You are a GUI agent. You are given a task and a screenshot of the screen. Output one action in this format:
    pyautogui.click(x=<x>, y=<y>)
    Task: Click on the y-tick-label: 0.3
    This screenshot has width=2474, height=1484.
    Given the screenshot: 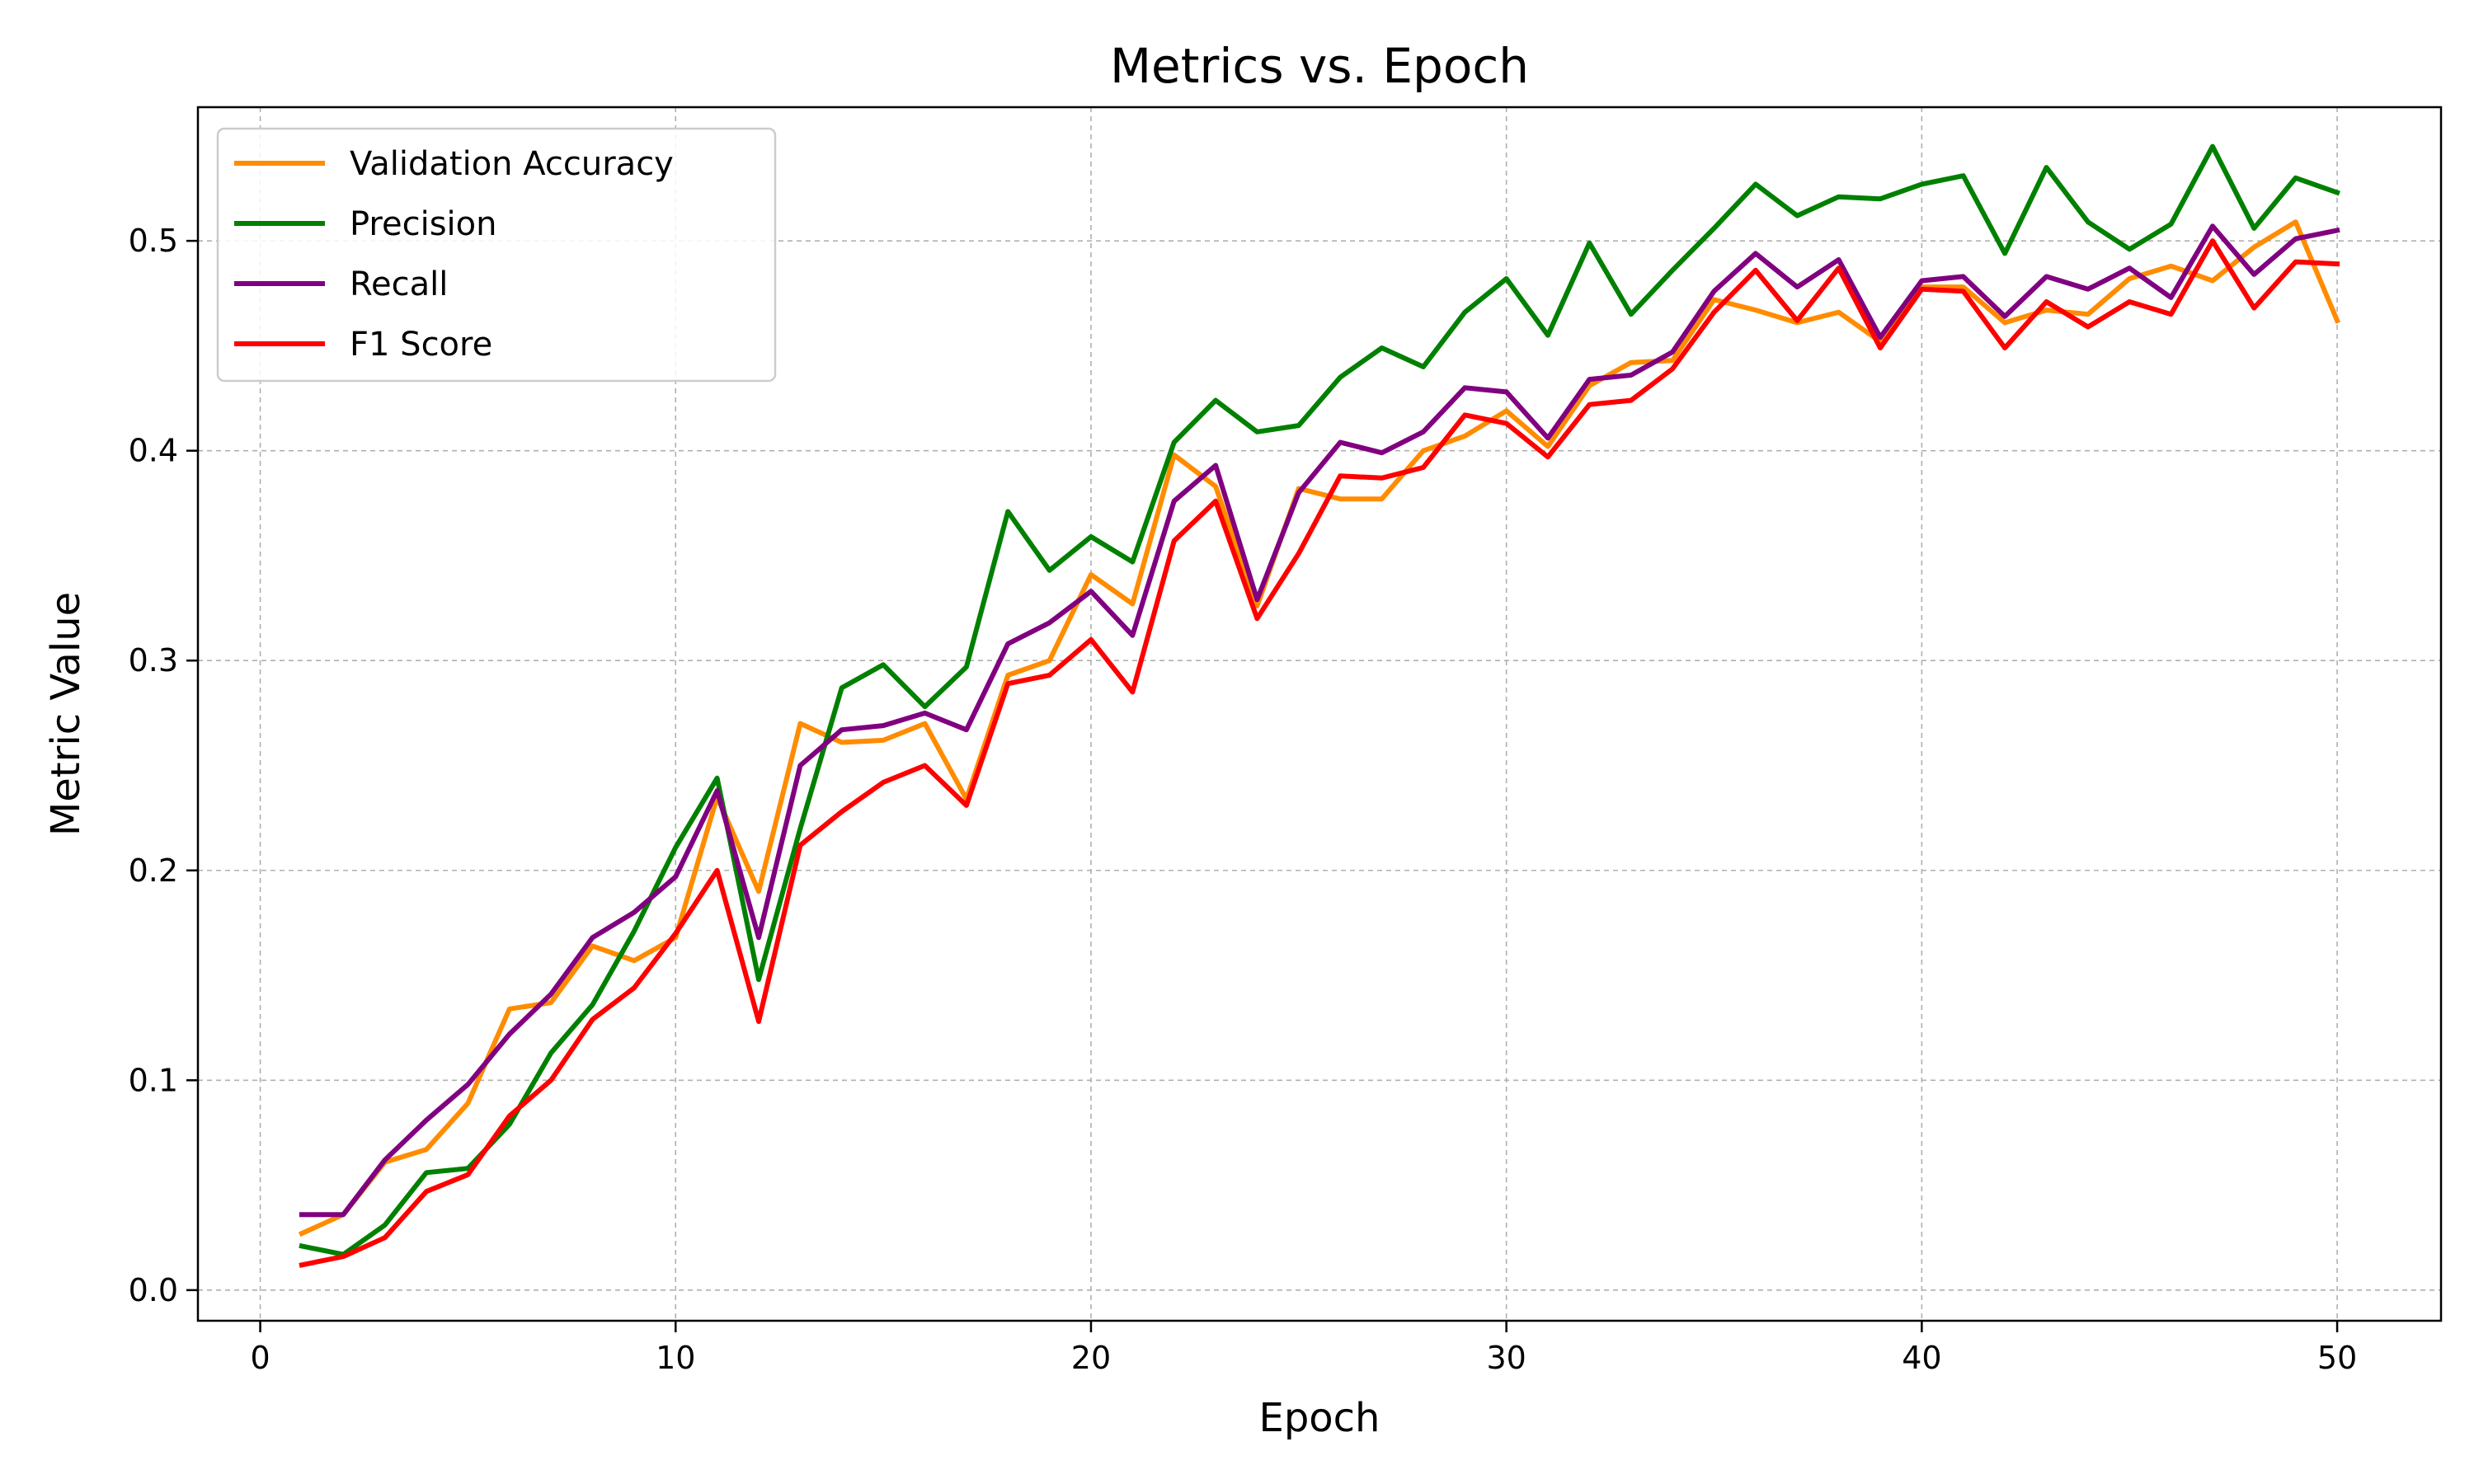 What is the action you would take?
    pyautogui.click(x=153, y=660)
    